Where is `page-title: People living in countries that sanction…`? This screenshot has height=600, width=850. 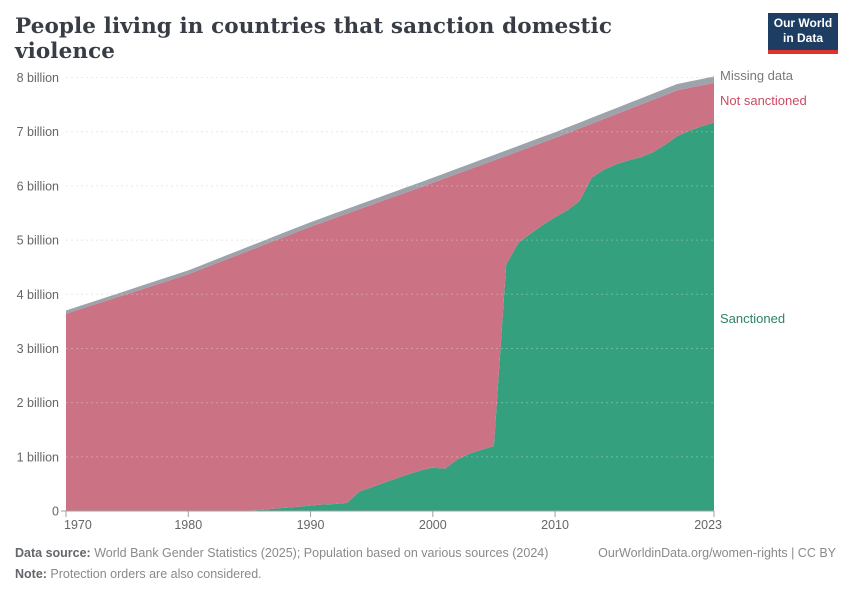
page-title: People living in countries that sanction… is located at coordinates (314, 39).